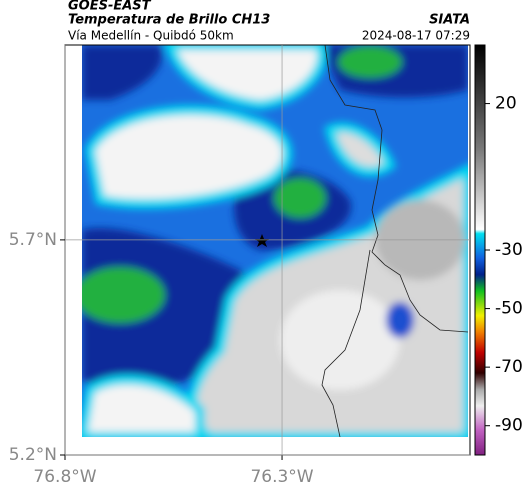  Describe the element at coordinates (33, 240) in the screenshot. I see `y-tick-label: 5.7°N` at that location.